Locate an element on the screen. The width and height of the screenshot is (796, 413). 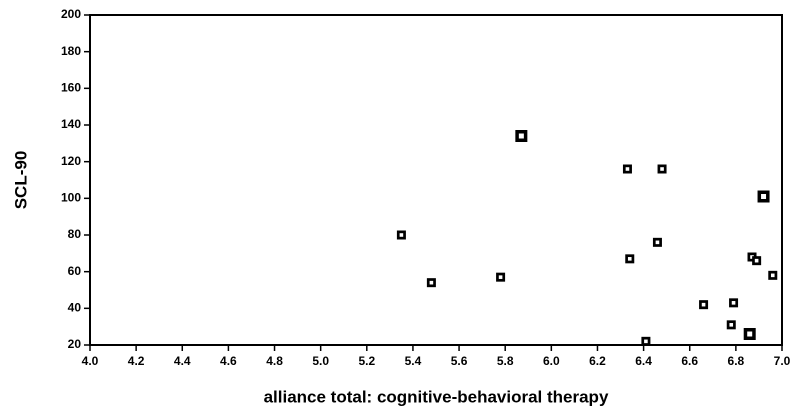
y-tick-label: 180 is located at coordinates (71, 51).